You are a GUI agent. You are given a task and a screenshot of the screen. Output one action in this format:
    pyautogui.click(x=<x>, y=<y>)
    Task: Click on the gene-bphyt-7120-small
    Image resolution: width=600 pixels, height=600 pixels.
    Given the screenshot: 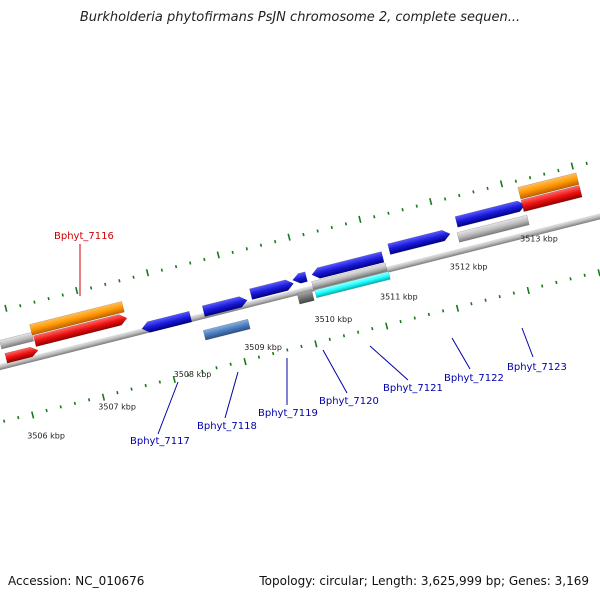 What is the action you would take?
    pyautogui.click(x=299, y=278)
    